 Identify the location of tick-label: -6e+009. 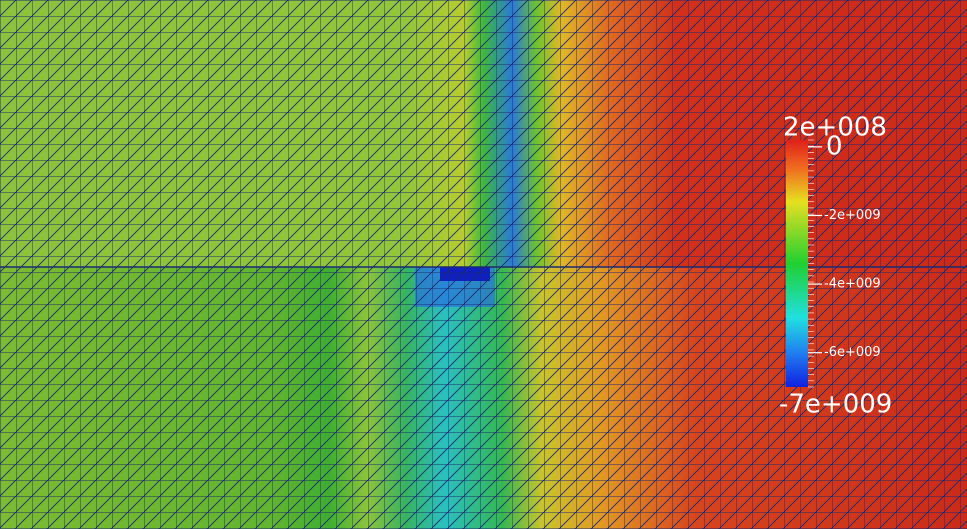
(852, 352).